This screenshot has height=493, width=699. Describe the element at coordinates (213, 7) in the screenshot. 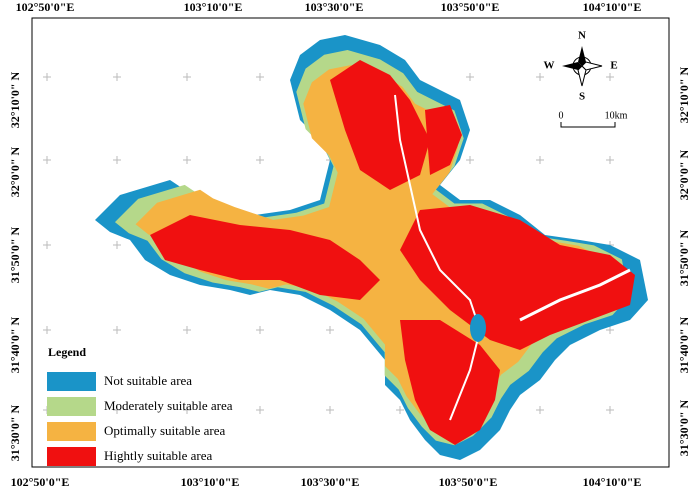

I see `top-label: 103°10'0"E` at that location.